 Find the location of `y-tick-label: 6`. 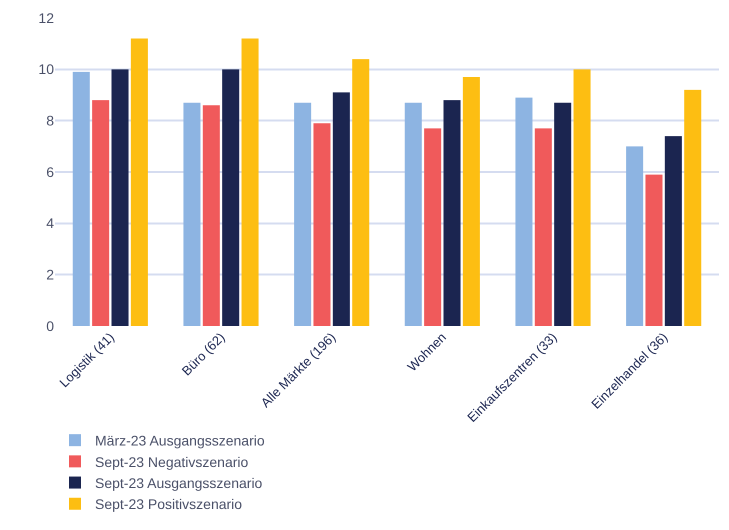

y-tick-label: 6 is located at coordinates (50, 172).